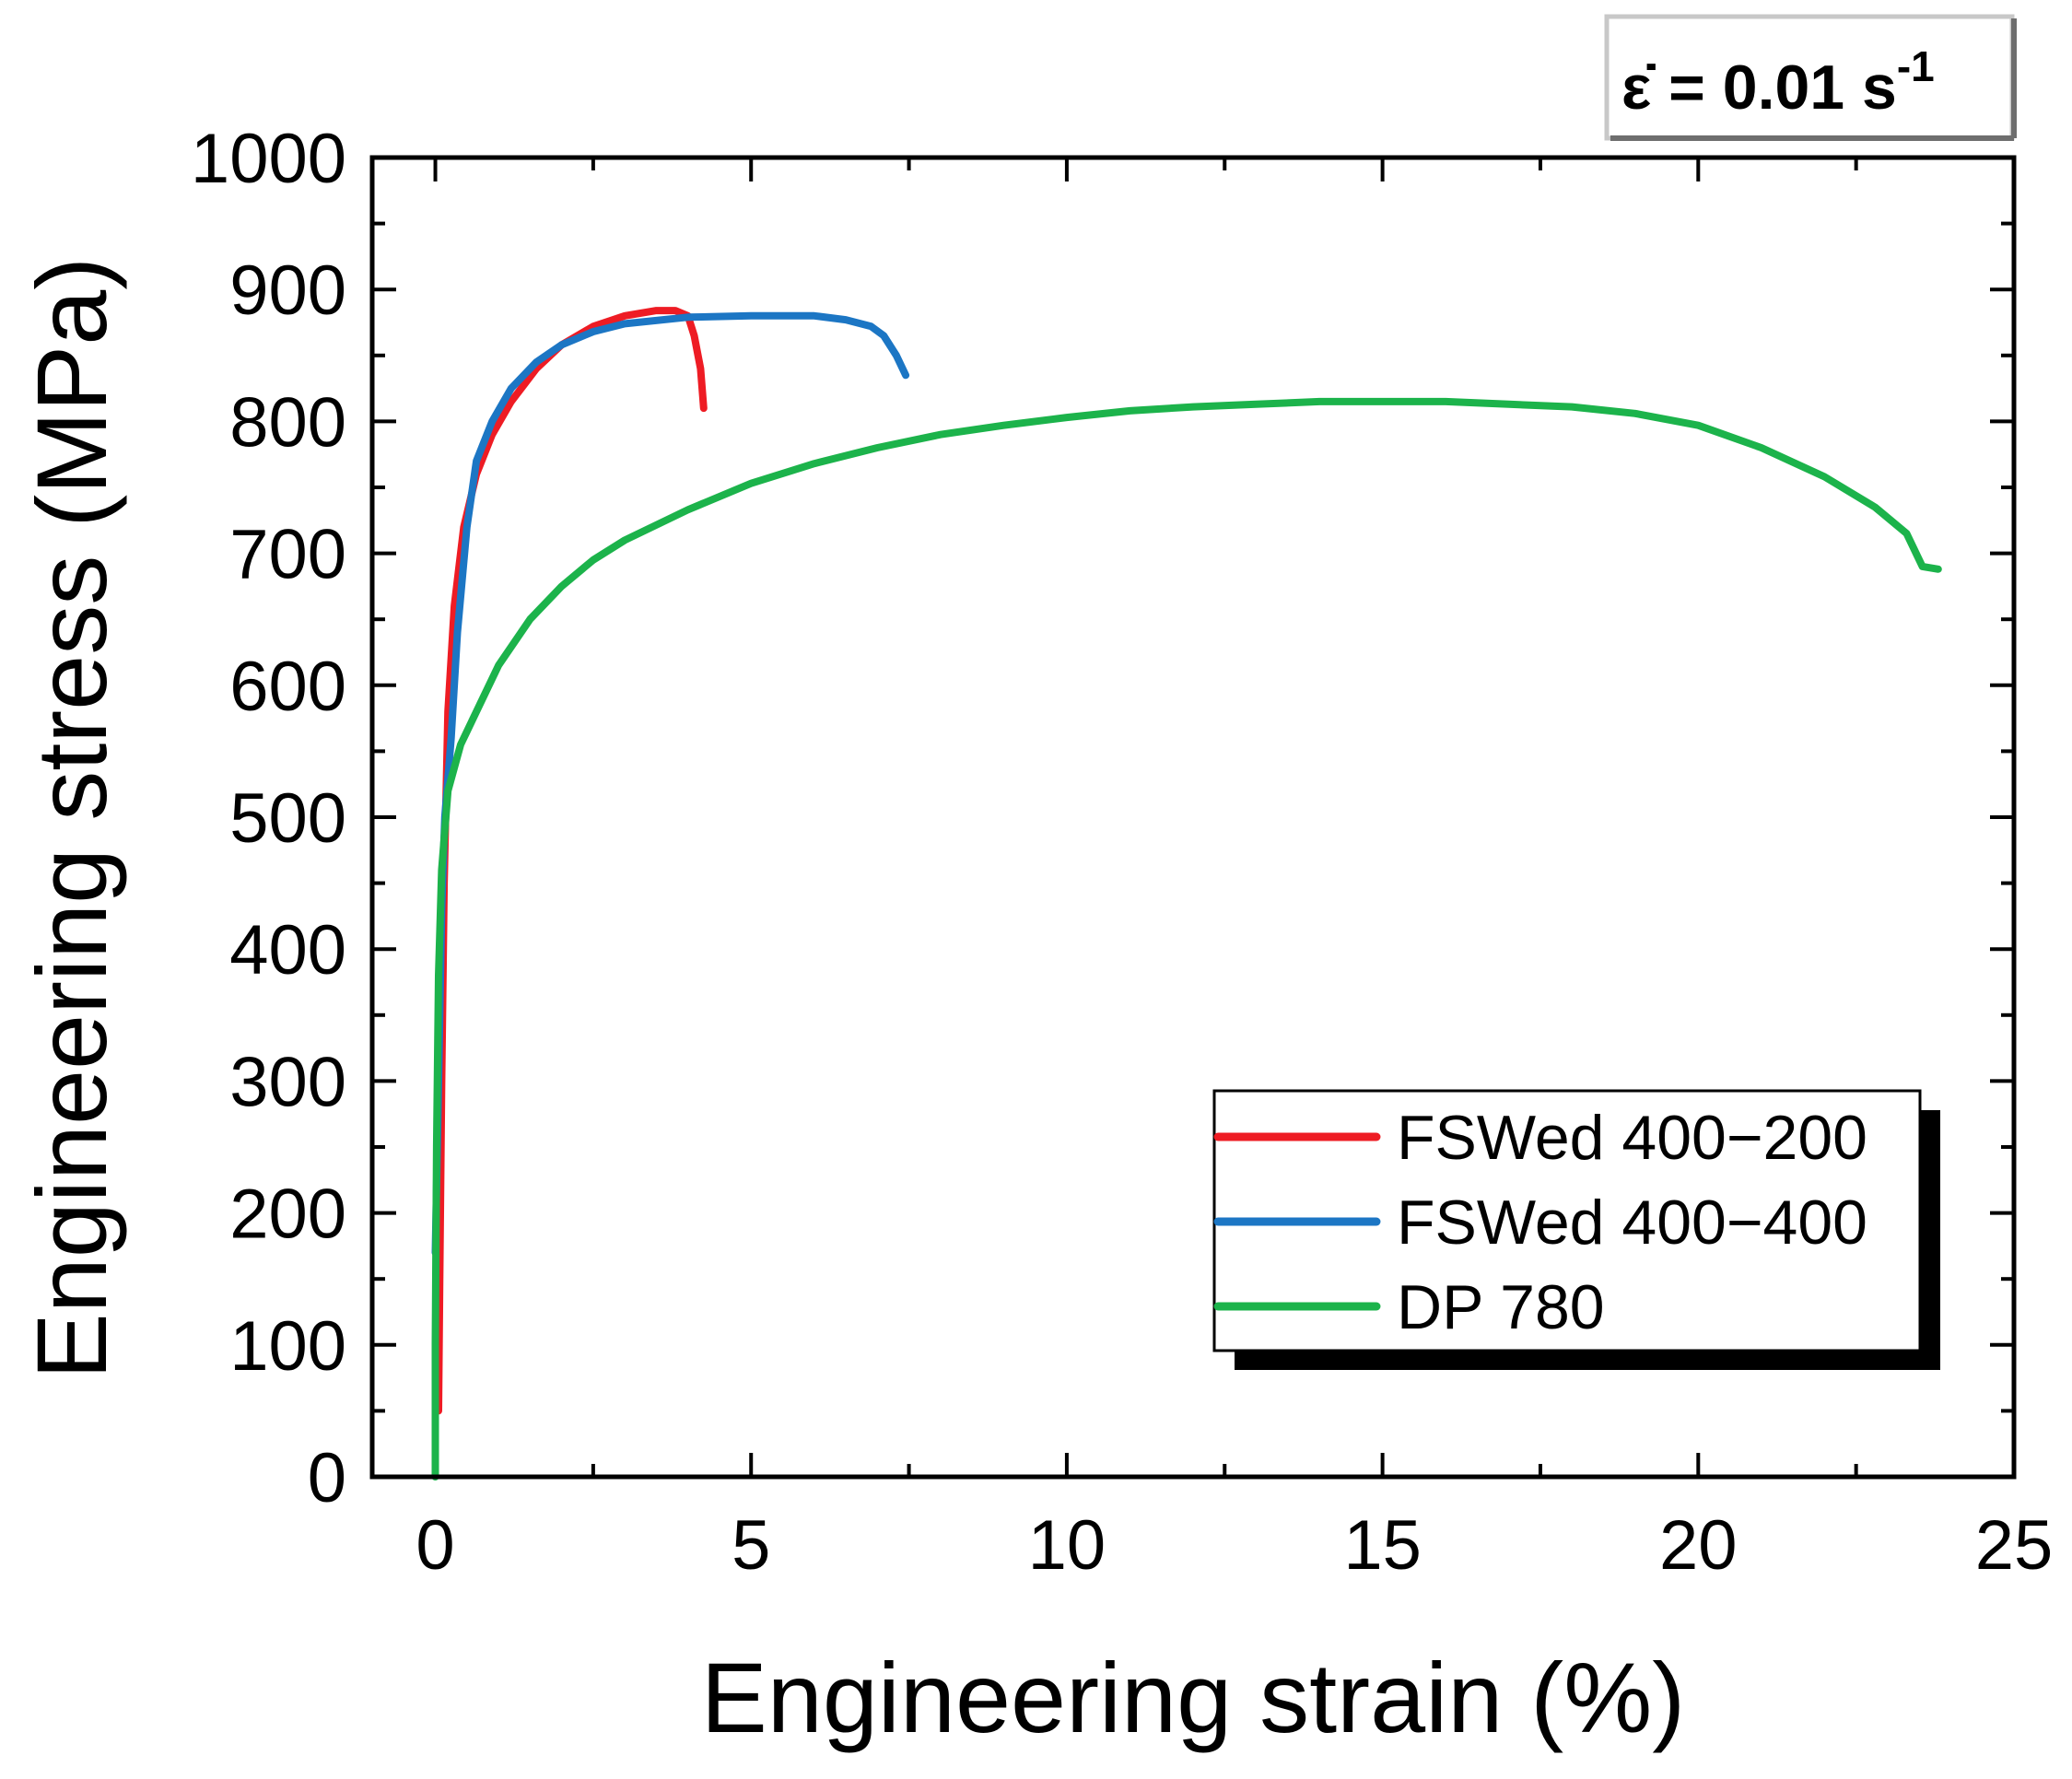 This screenshot has height=1779, width=2072. I want to click on y-tick-label: 900, so click(287, 291).